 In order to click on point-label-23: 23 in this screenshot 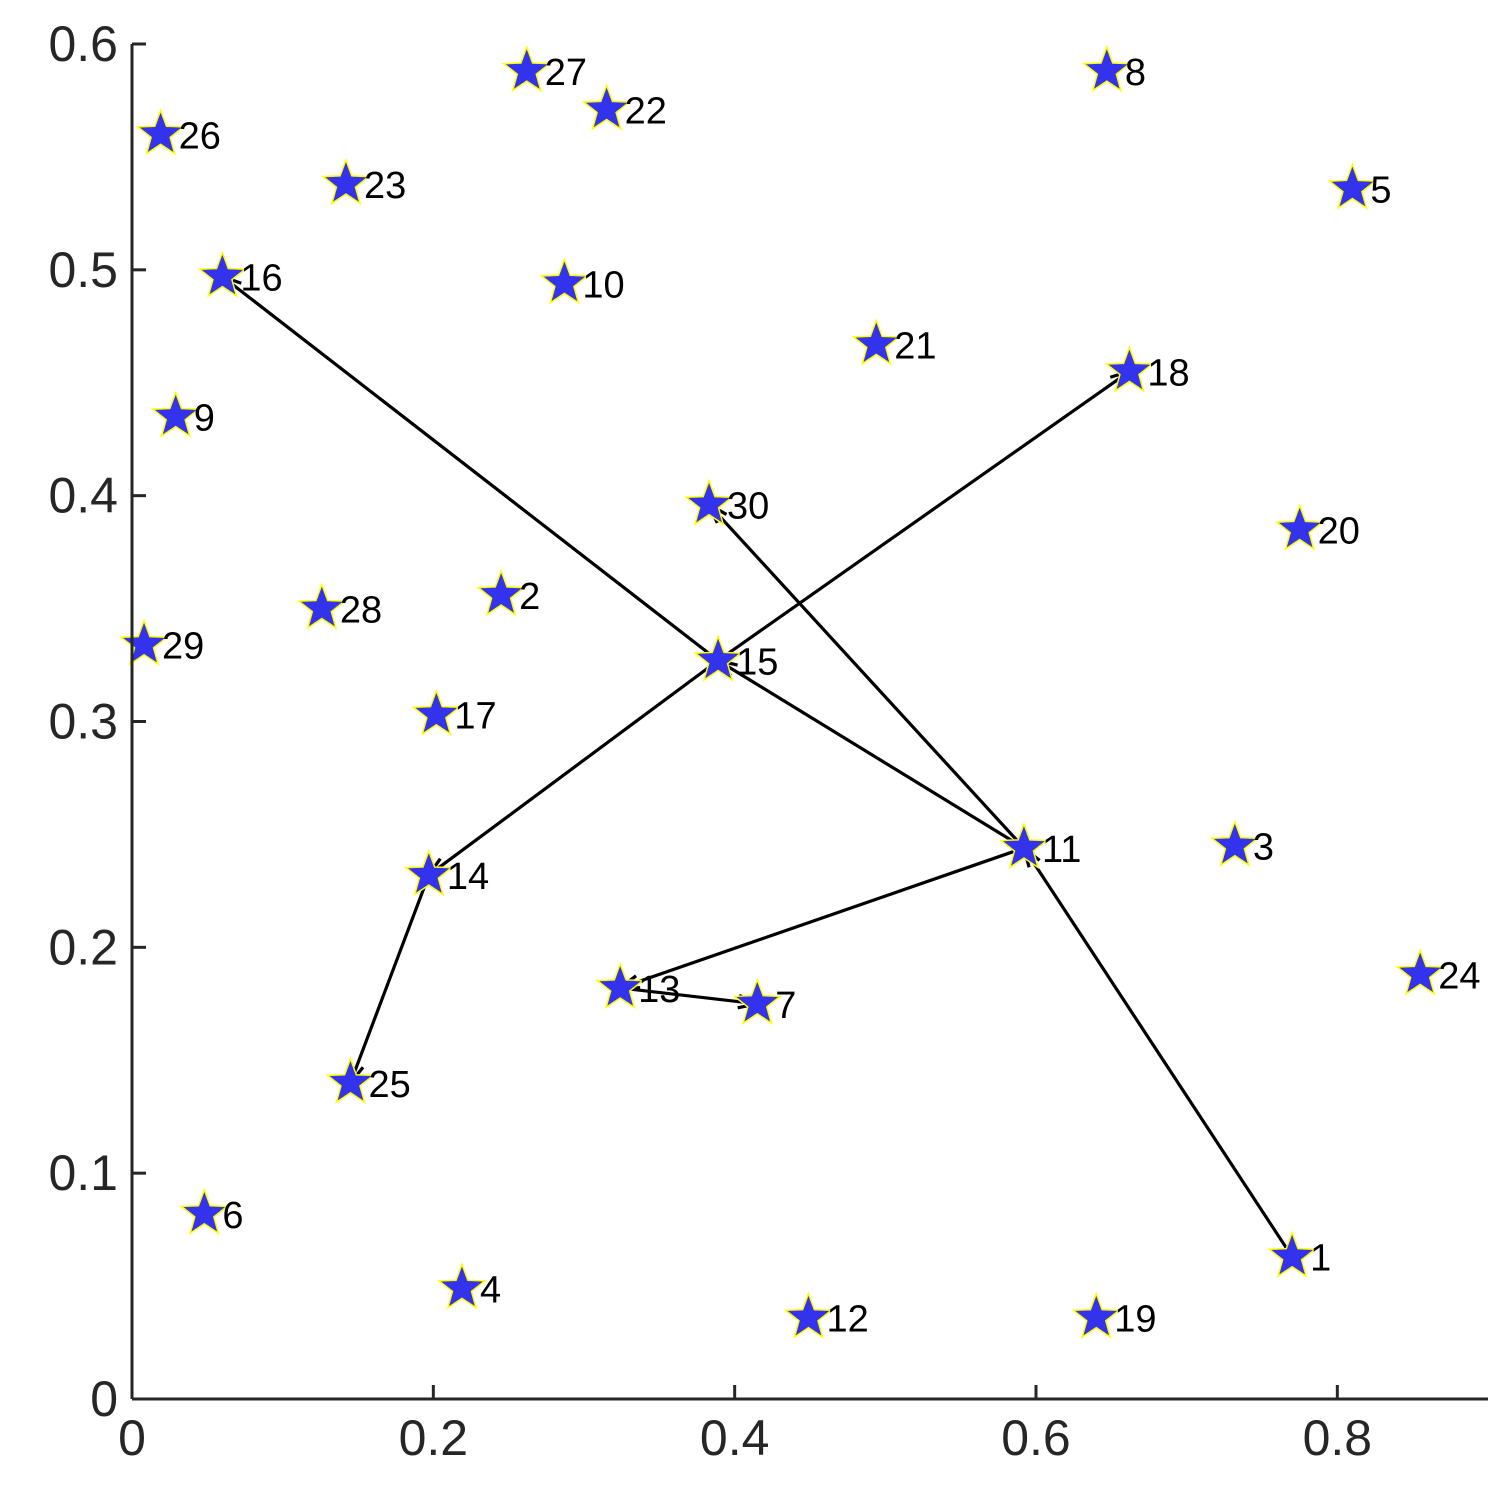, I will do `click(385, 186)`.